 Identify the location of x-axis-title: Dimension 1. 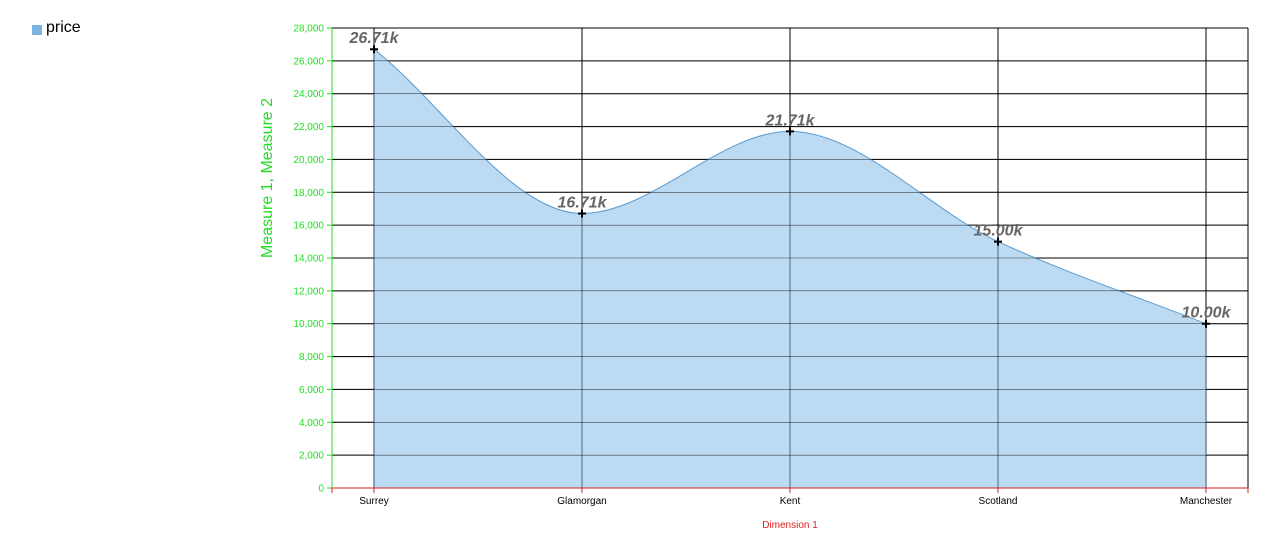
(790, 525).